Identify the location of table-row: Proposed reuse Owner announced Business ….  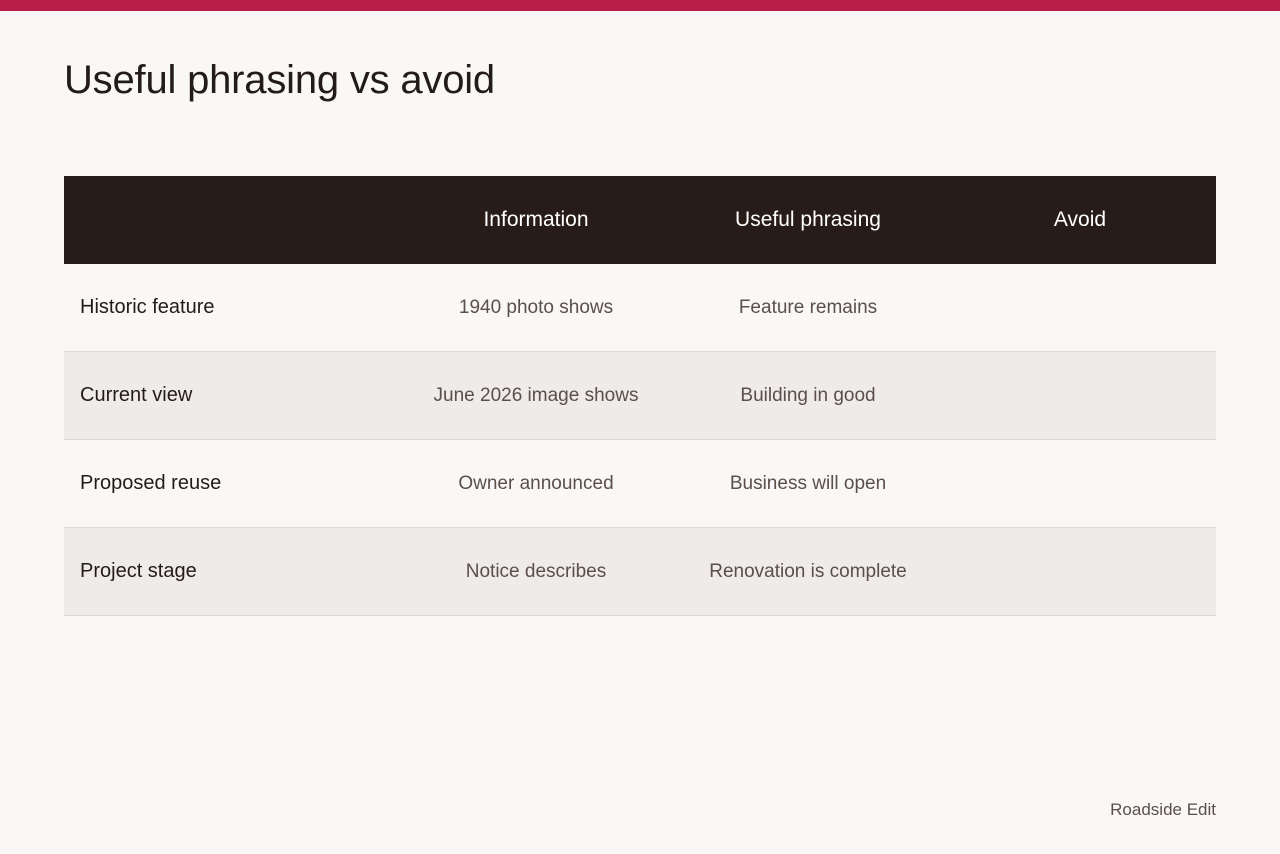
(640, 484).